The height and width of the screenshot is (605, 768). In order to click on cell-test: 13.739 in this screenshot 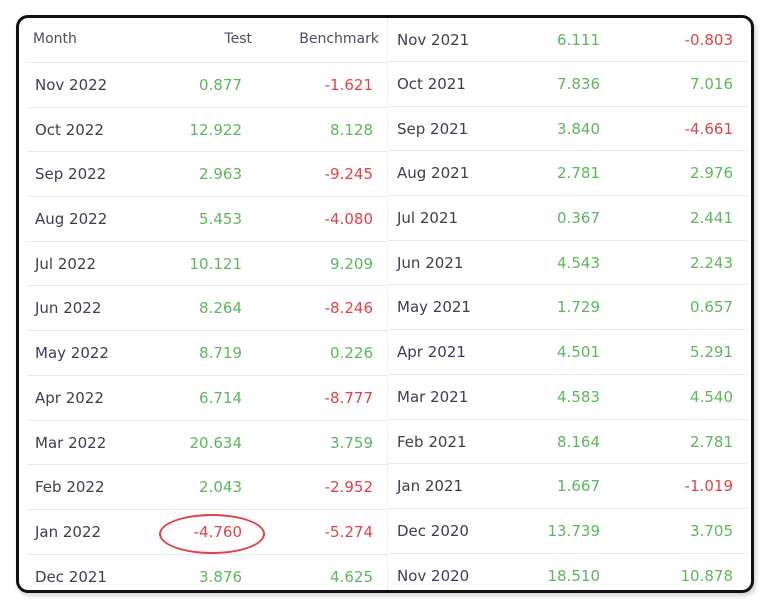, I will do `click(574, 530)`.